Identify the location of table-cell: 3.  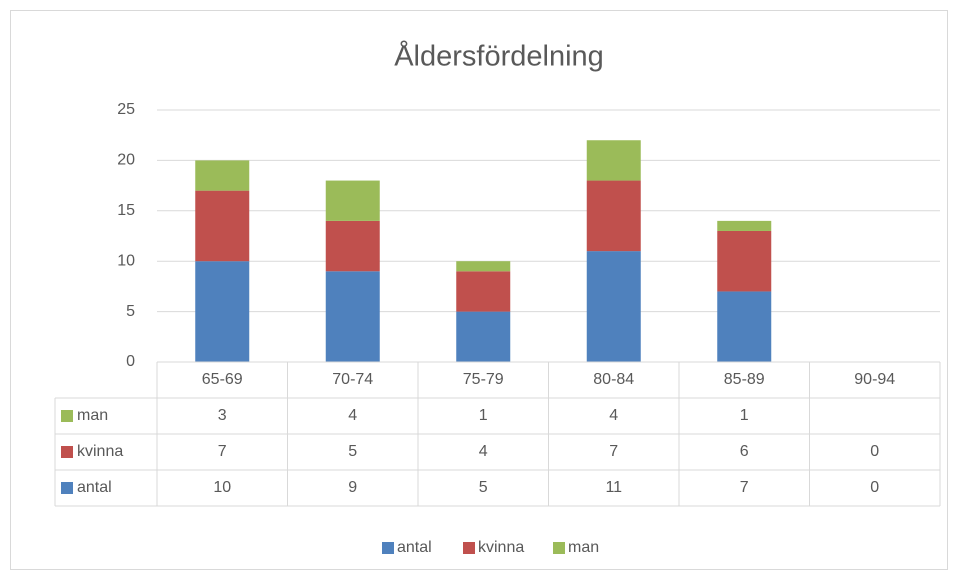
(222, 415).